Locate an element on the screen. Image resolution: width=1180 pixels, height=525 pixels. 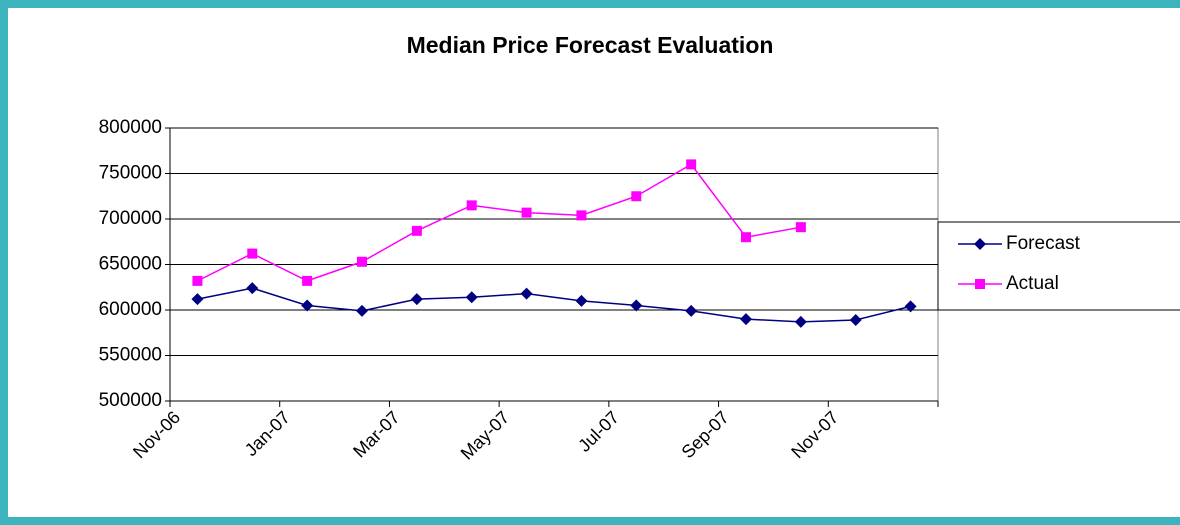
y-tick-label: 700000 is located at coordinates (130, 218).